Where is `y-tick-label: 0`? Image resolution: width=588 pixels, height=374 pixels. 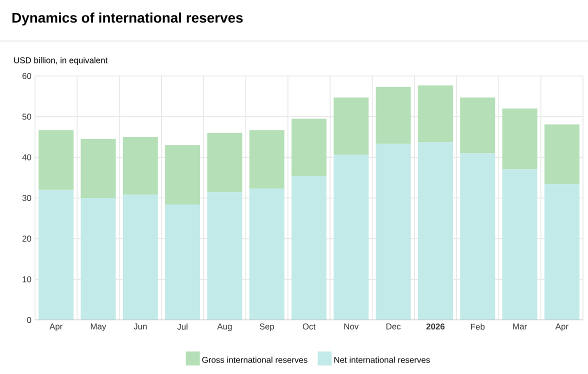 y-tick-label: 0 is located at coordinates (29, 320).